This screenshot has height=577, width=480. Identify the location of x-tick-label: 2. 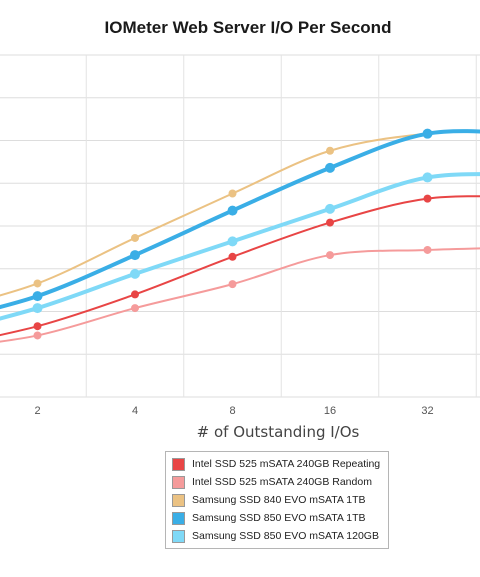
(37, 411).